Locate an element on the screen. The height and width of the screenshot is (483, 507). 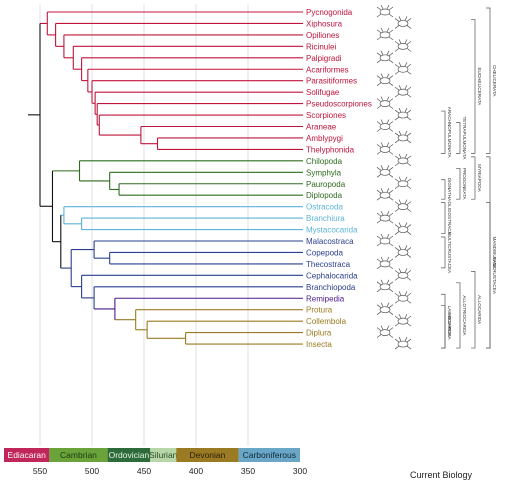
clade-label: MULTICRUSTACEA is located at coordinates (449, 253).